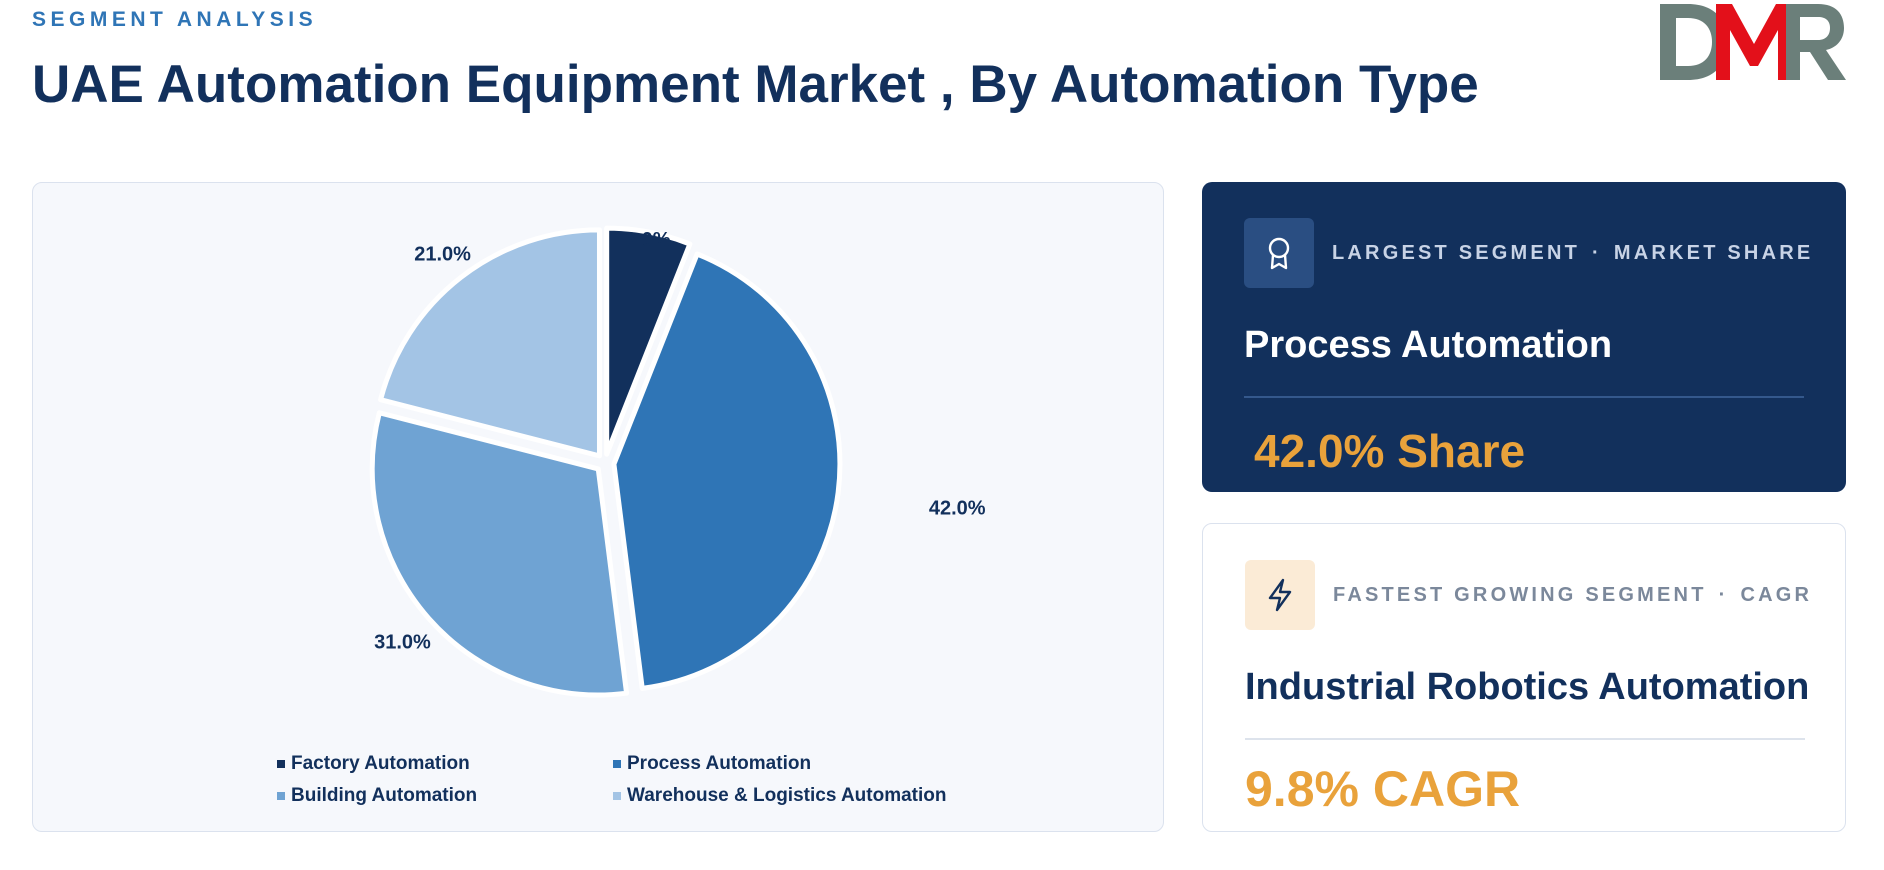  Describe the element at coordinates (175, 19) in the screenshot. I see `section-eyebrow: SEGMENT ANALYSIS` at that location.